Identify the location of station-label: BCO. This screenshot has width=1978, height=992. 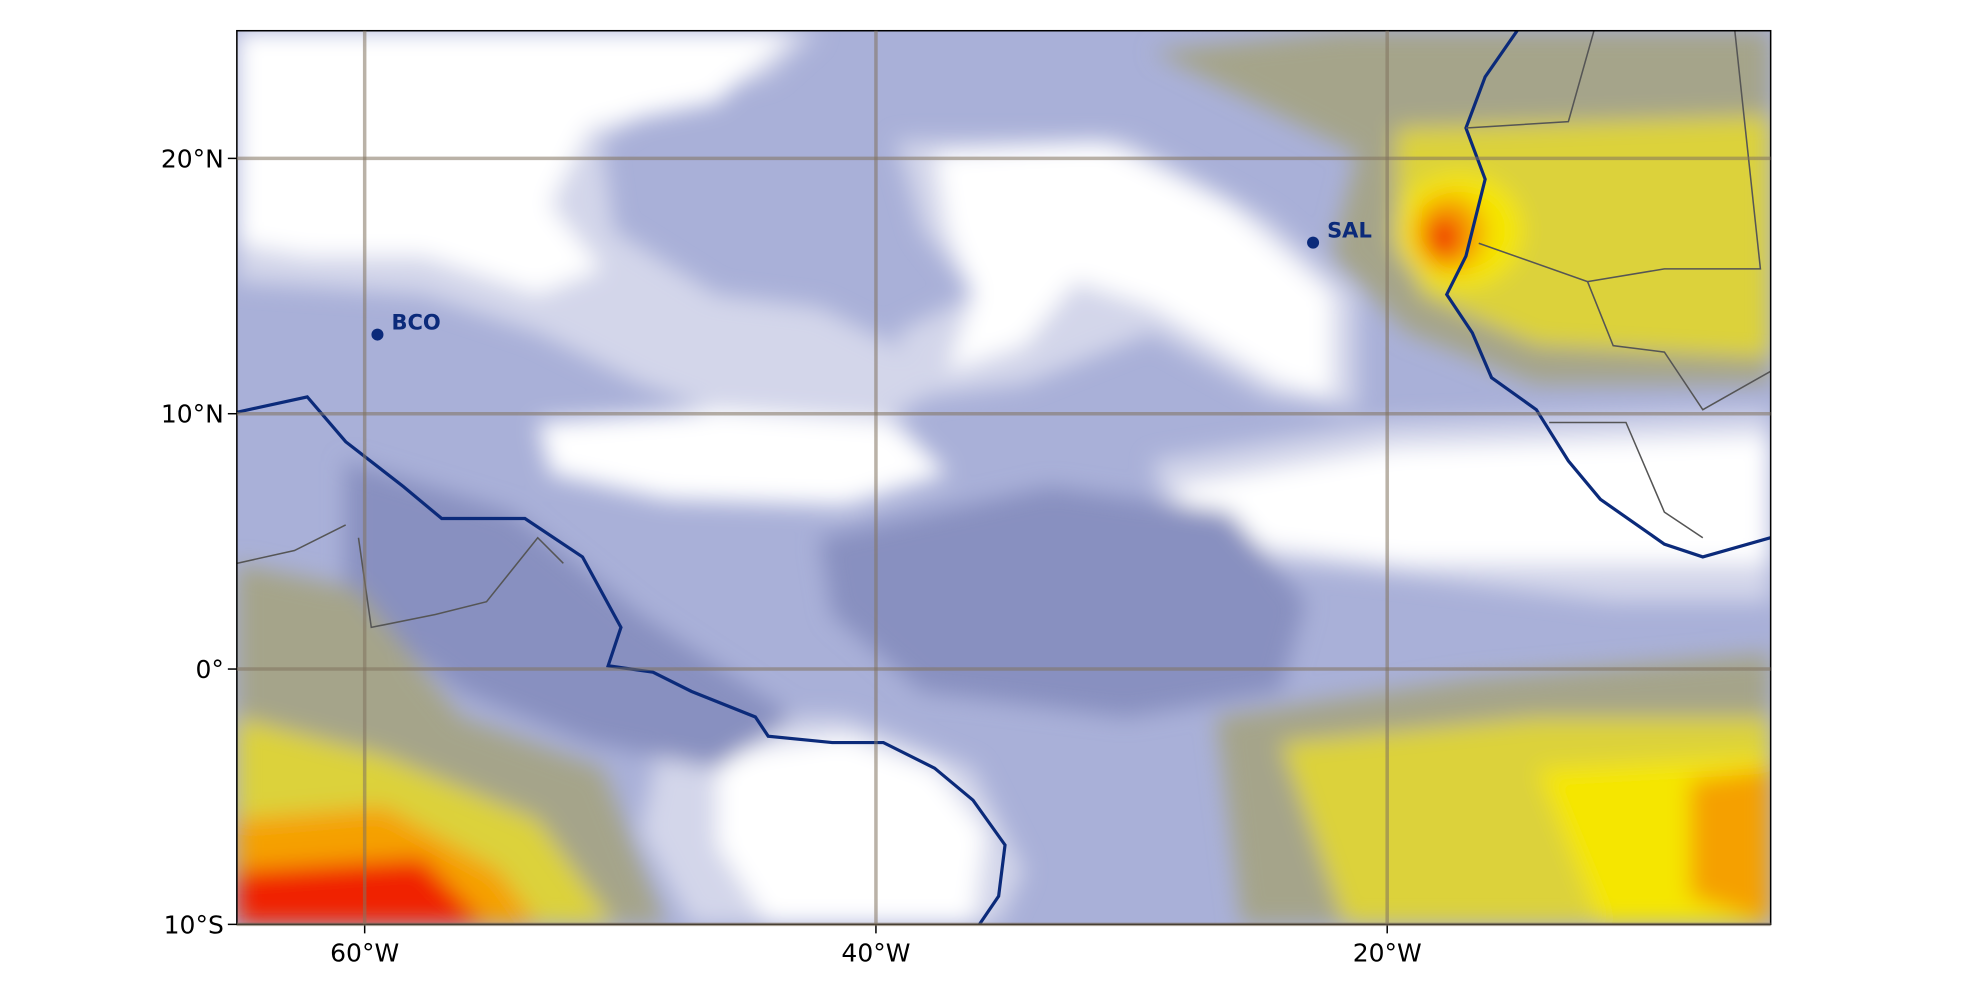
(415, 323).